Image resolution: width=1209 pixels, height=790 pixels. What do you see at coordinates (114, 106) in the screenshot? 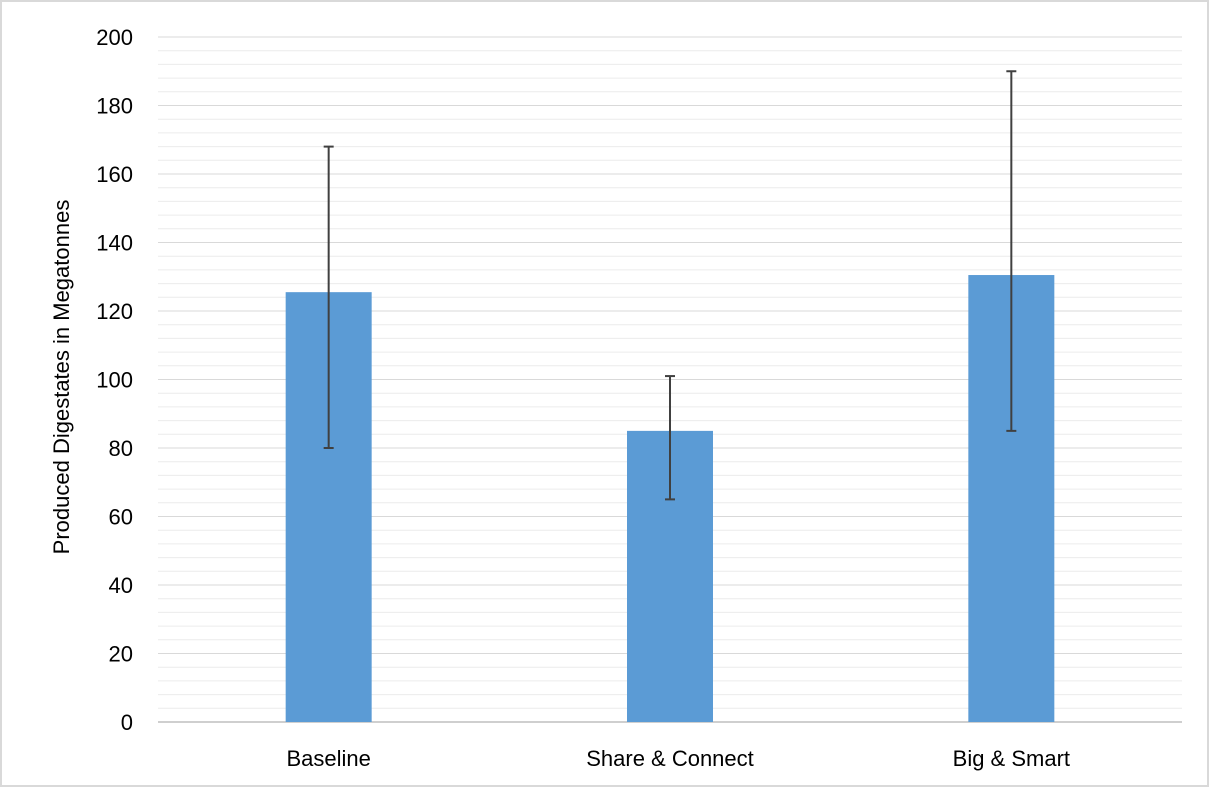
I see `y-tick-label: 180` at bounding box center [114, 106].